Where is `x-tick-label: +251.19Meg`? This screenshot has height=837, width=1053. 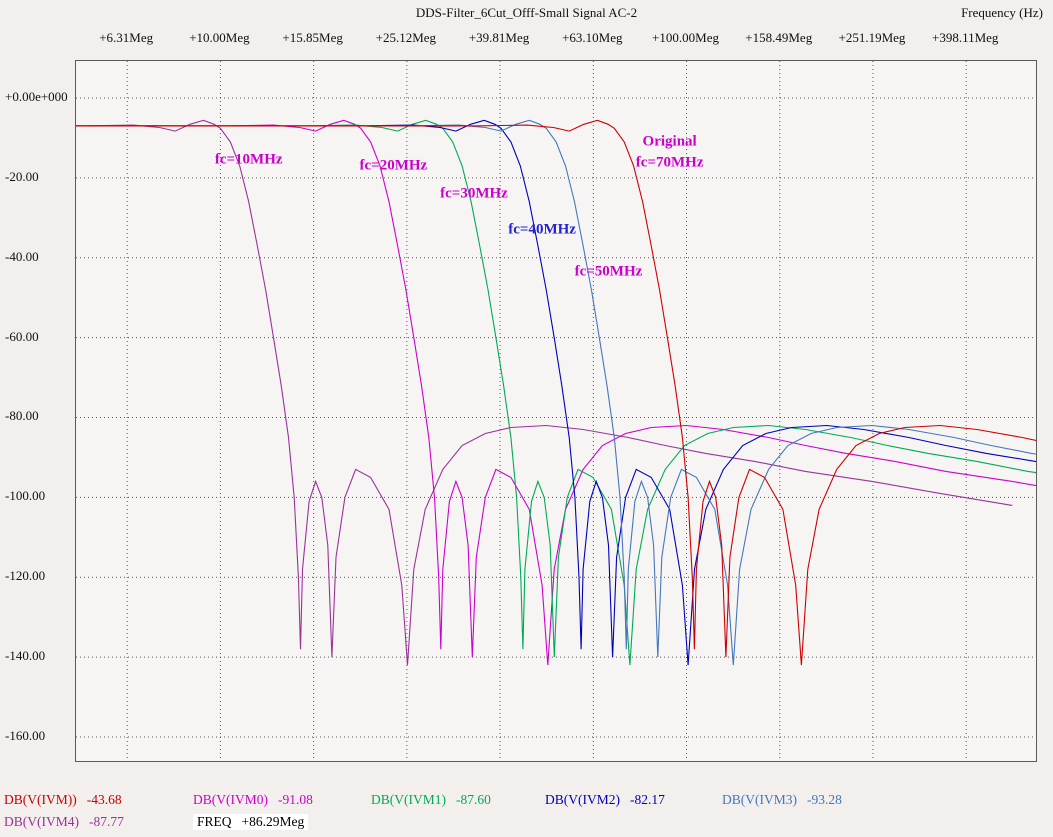
x-tick-label: +251.19Meg is located at coordinates (872, 37).